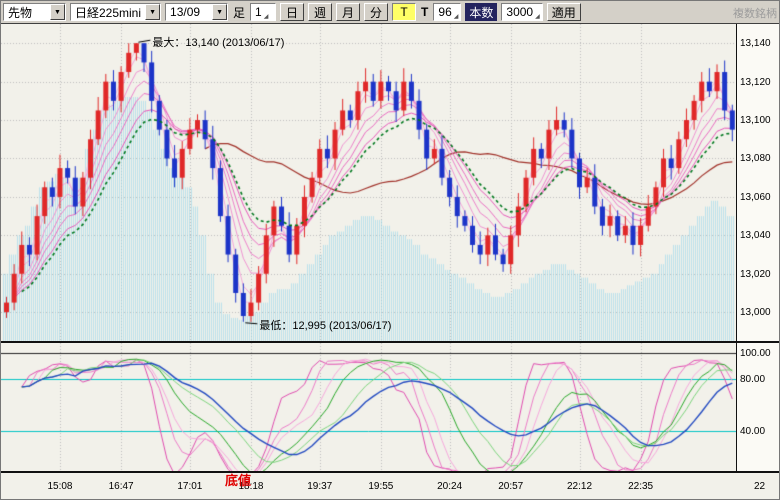 This screenshot has width=780, height=500. What do you see at coordinates (60, 486) in the screenshot?
I see `x-axis-label: 15:08` at bounding box center [60, 486].